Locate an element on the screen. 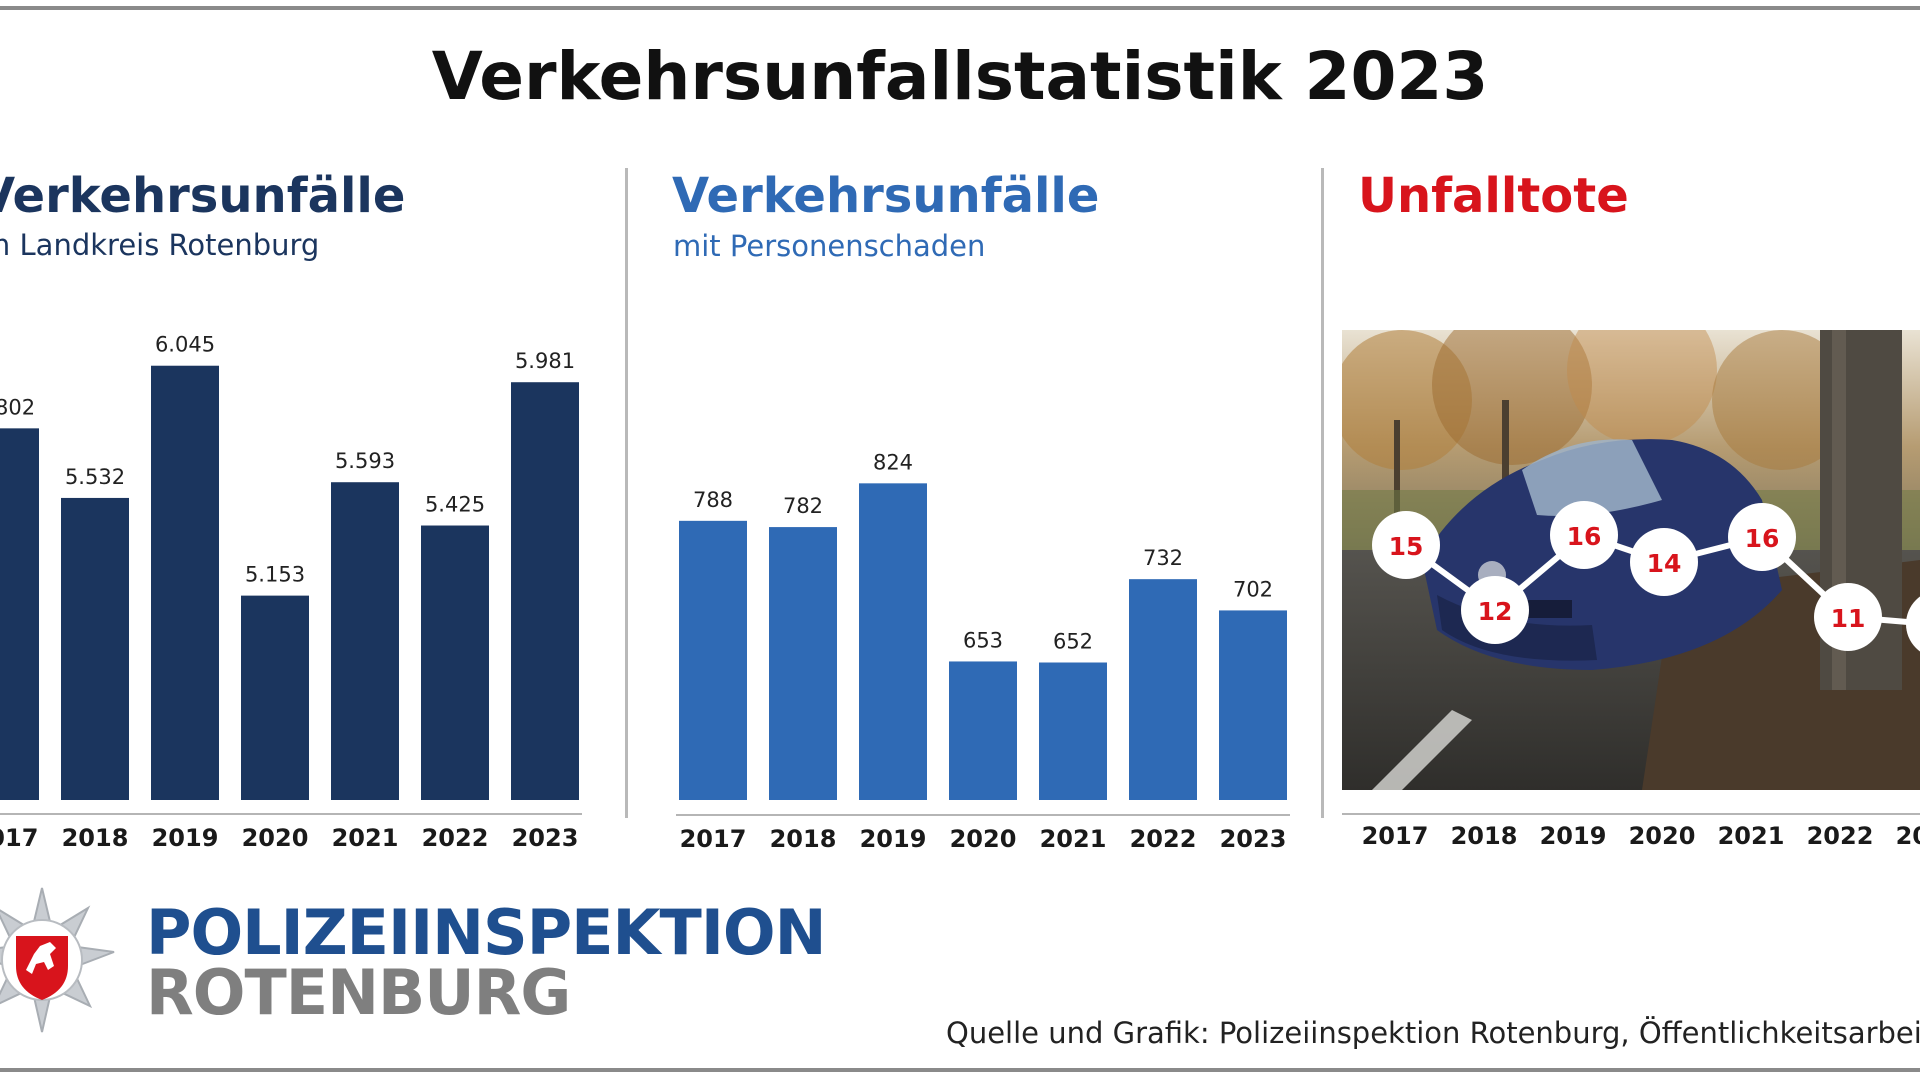  chart2-bar-2018 is located at coordinates (803, 663).